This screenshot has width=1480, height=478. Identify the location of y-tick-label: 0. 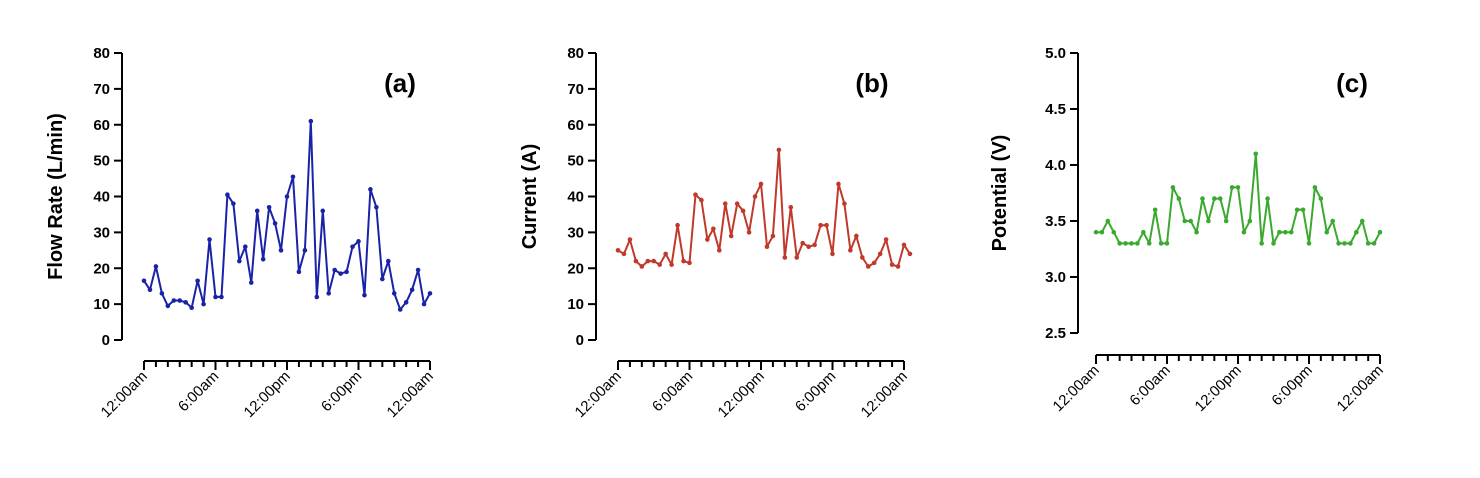
(106, 340).